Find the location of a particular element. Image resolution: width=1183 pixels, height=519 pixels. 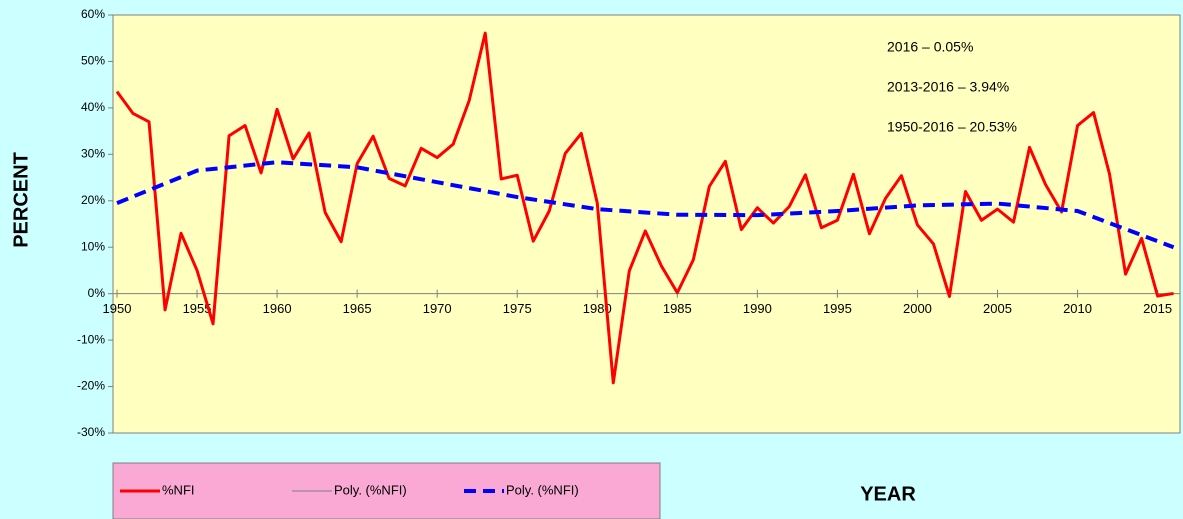

x-tick-label: 1995 is located at coordinates (837, 308).